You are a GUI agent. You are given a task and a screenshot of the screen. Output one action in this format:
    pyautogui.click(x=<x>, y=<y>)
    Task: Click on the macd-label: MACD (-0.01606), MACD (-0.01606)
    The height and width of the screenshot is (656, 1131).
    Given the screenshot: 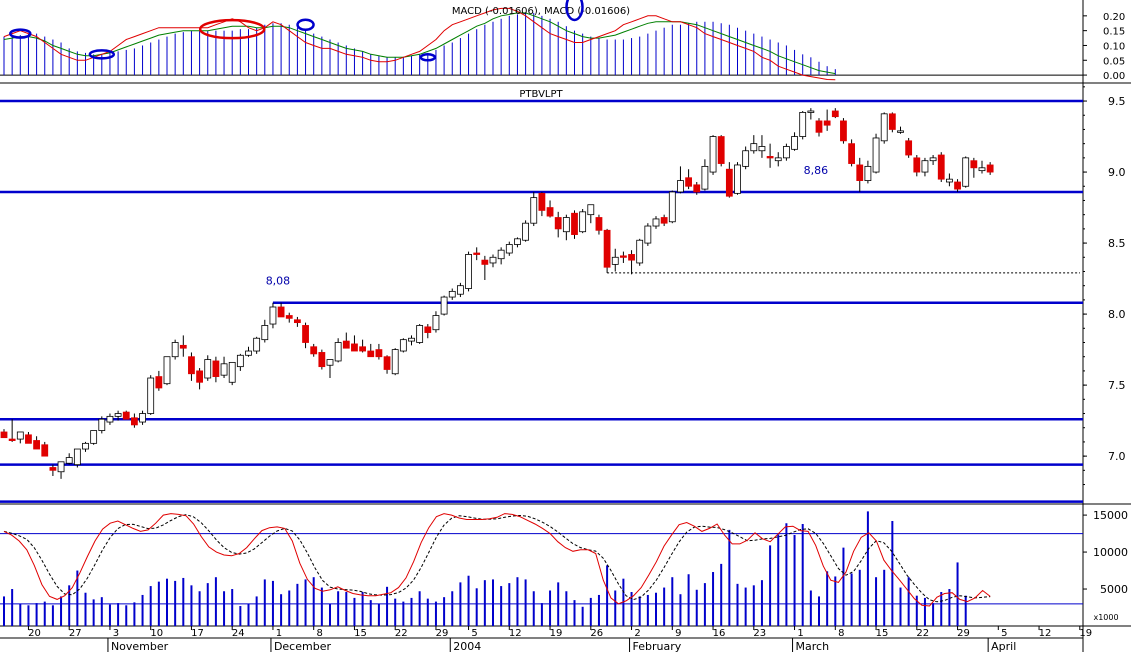 What is the action you would take?
    pyautogui.click(x=541, y=11)
    